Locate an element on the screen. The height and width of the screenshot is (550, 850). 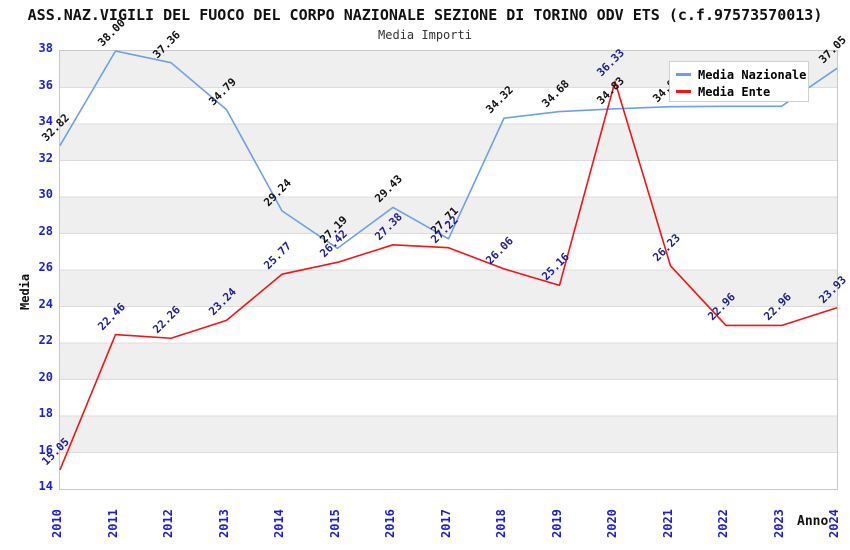
chart-subtitle: Media Importi is located at coordinates (425, 35).